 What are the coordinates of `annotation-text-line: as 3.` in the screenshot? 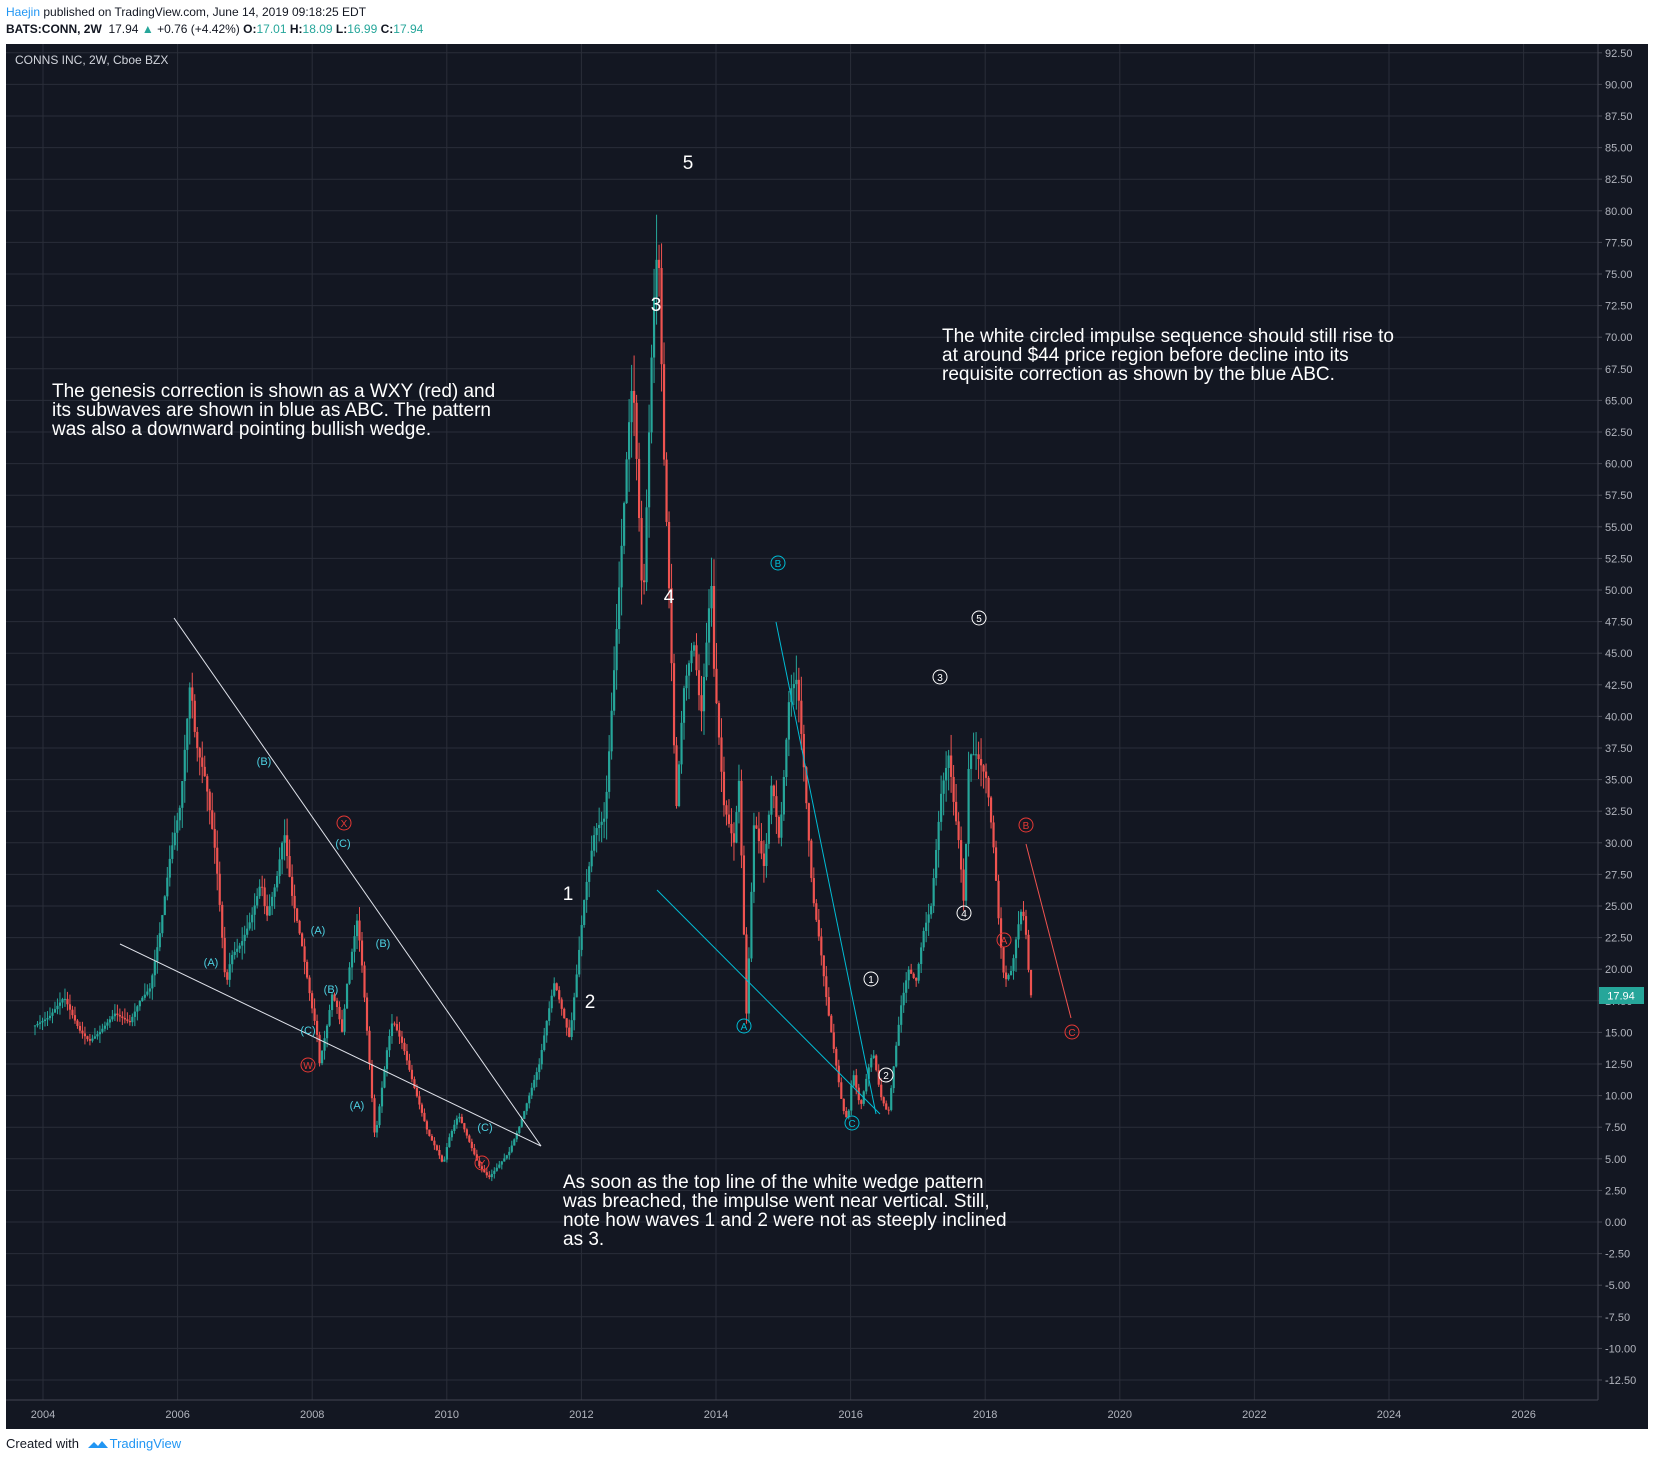 It's located at (583, 1239).